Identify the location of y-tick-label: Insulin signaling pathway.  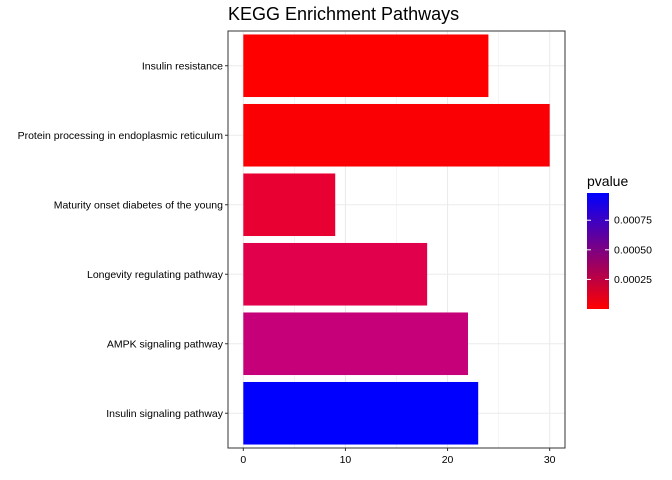
(164, 414).